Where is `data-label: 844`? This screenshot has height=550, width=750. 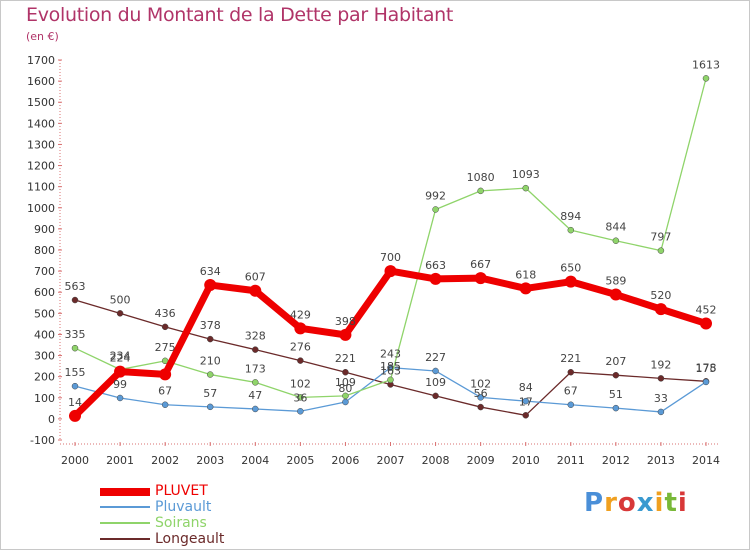
data-label: 844 is located at coordinates (615, 227).